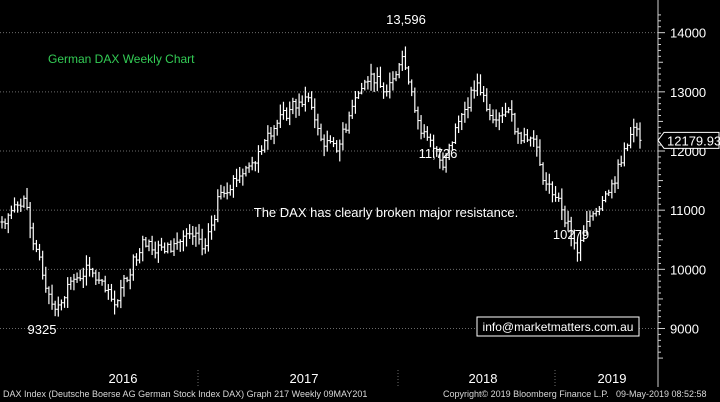  I want to click on last-price-label: 12179.93, so click(693, 140).